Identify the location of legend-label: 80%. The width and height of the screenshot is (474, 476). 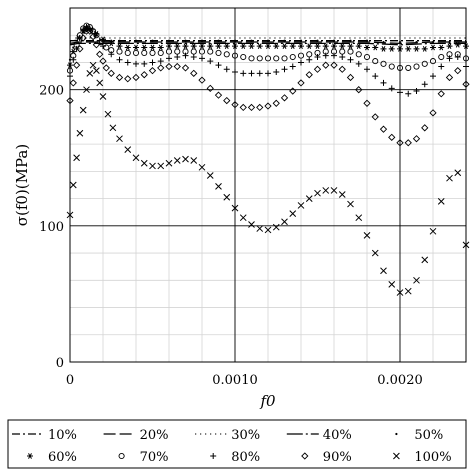
(245, 457).